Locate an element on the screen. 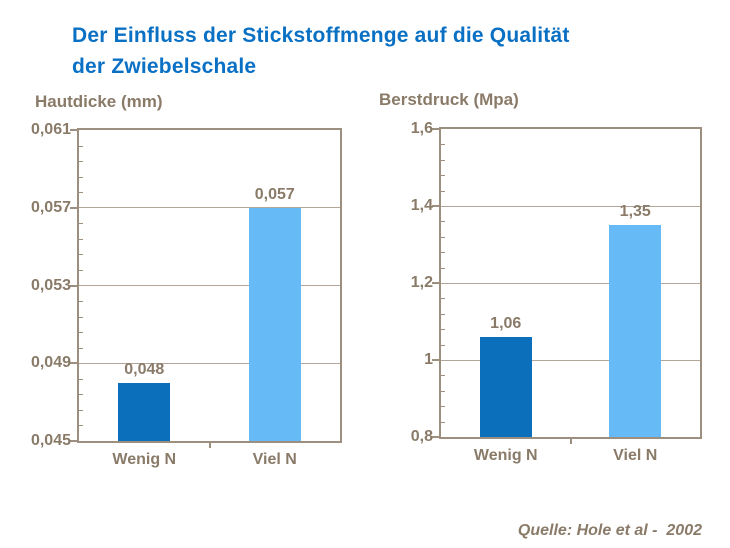  y-axis-label: 1,6 is located at coordinates (421, 128).